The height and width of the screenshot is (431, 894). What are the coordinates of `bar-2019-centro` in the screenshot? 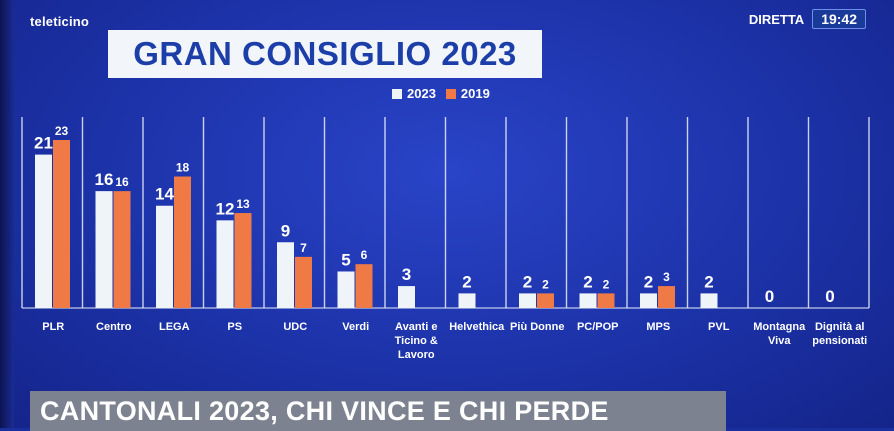 It's located at (122, 249).